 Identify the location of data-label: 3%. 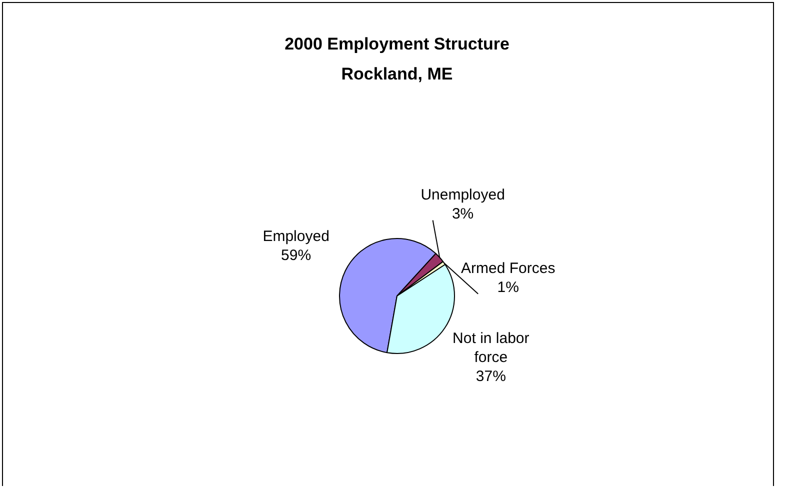
(463, 213).